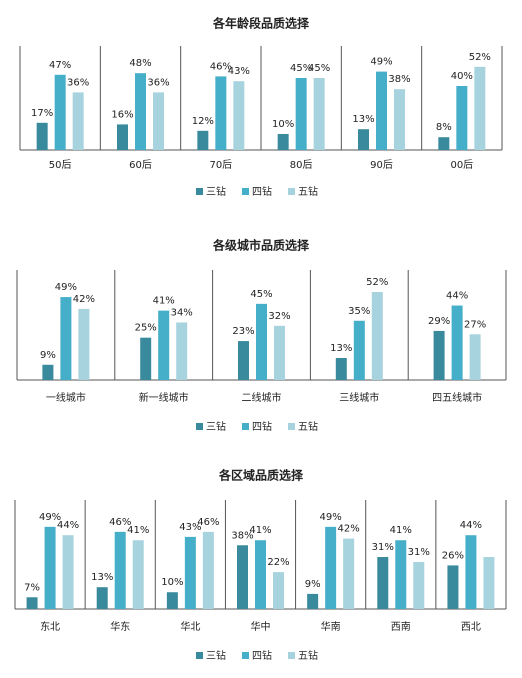 This screenshot has width=522, height=678. I want to click on x-tick-label: 新一线城市, so click(164, 397).